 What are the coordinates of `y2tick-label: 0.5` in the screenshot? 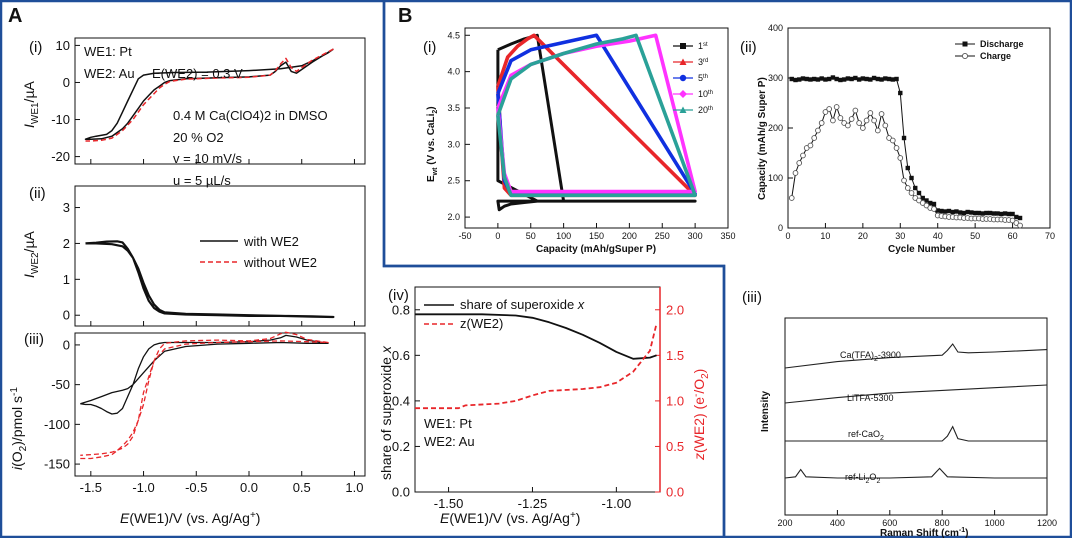 It's located at (675, 446).